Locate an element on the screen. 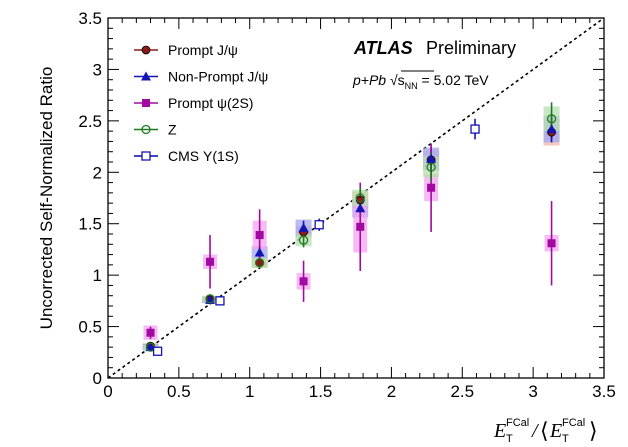 The width and height of the screenshot is (628, 447). x-label-symbol: E is located at coordinates (499, 431).